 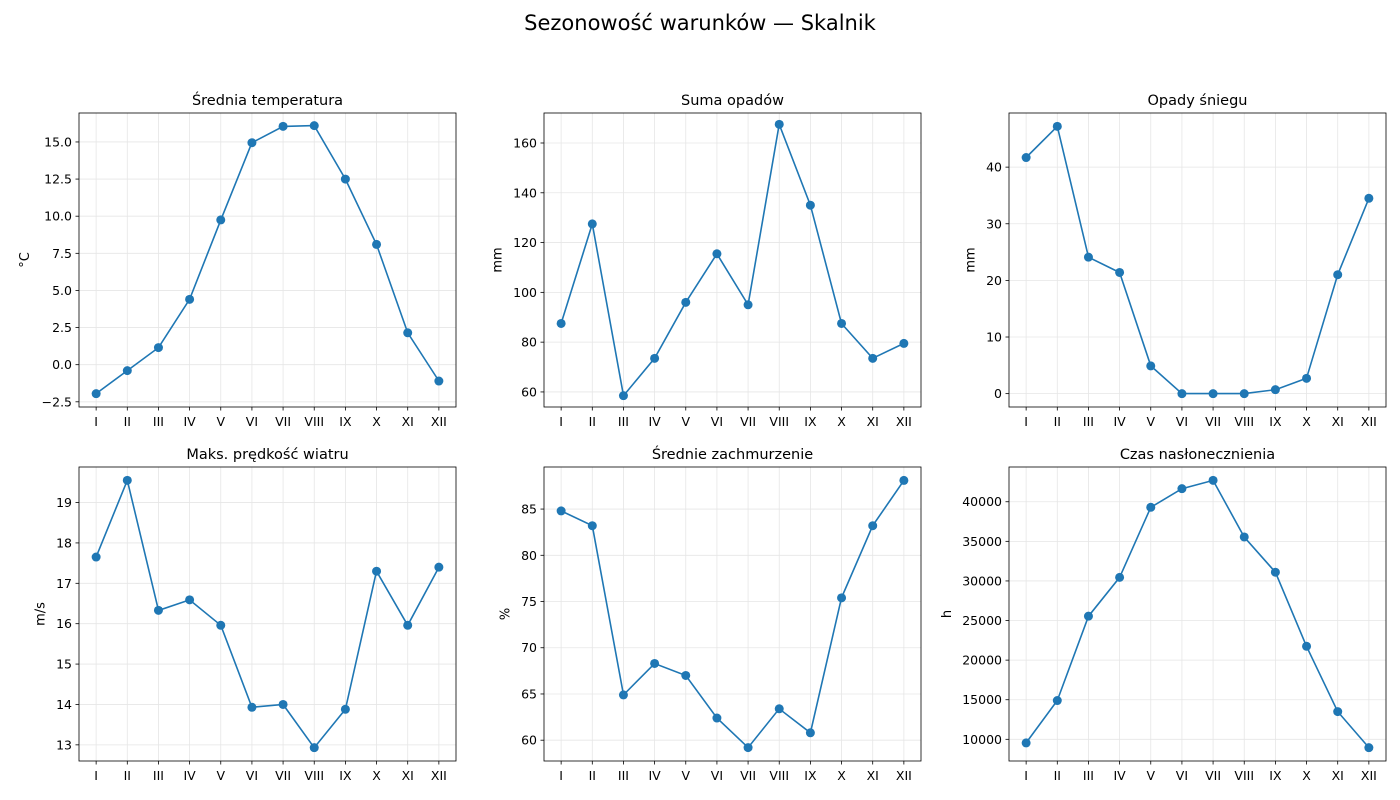 What do you see at coordinates (529, 601) in the screenshot?
I see `y-tick-label: 75` at bounding box center [529, 601].